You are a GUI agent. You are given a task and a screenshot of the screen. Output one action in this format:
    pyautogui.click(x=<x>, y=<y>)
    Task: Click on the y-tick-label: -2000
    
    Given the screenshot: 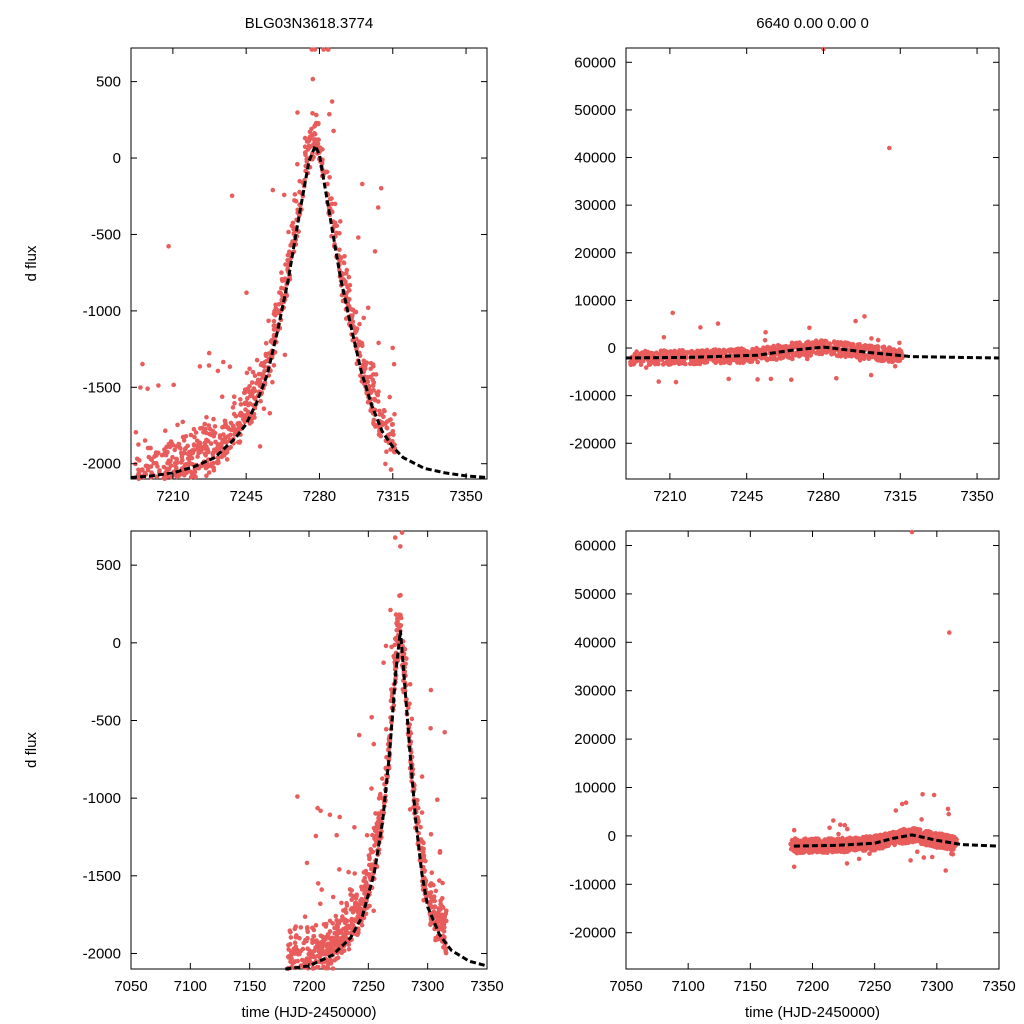 What is the action you would take?
    pyautogui.click(x=102, y=464)
    